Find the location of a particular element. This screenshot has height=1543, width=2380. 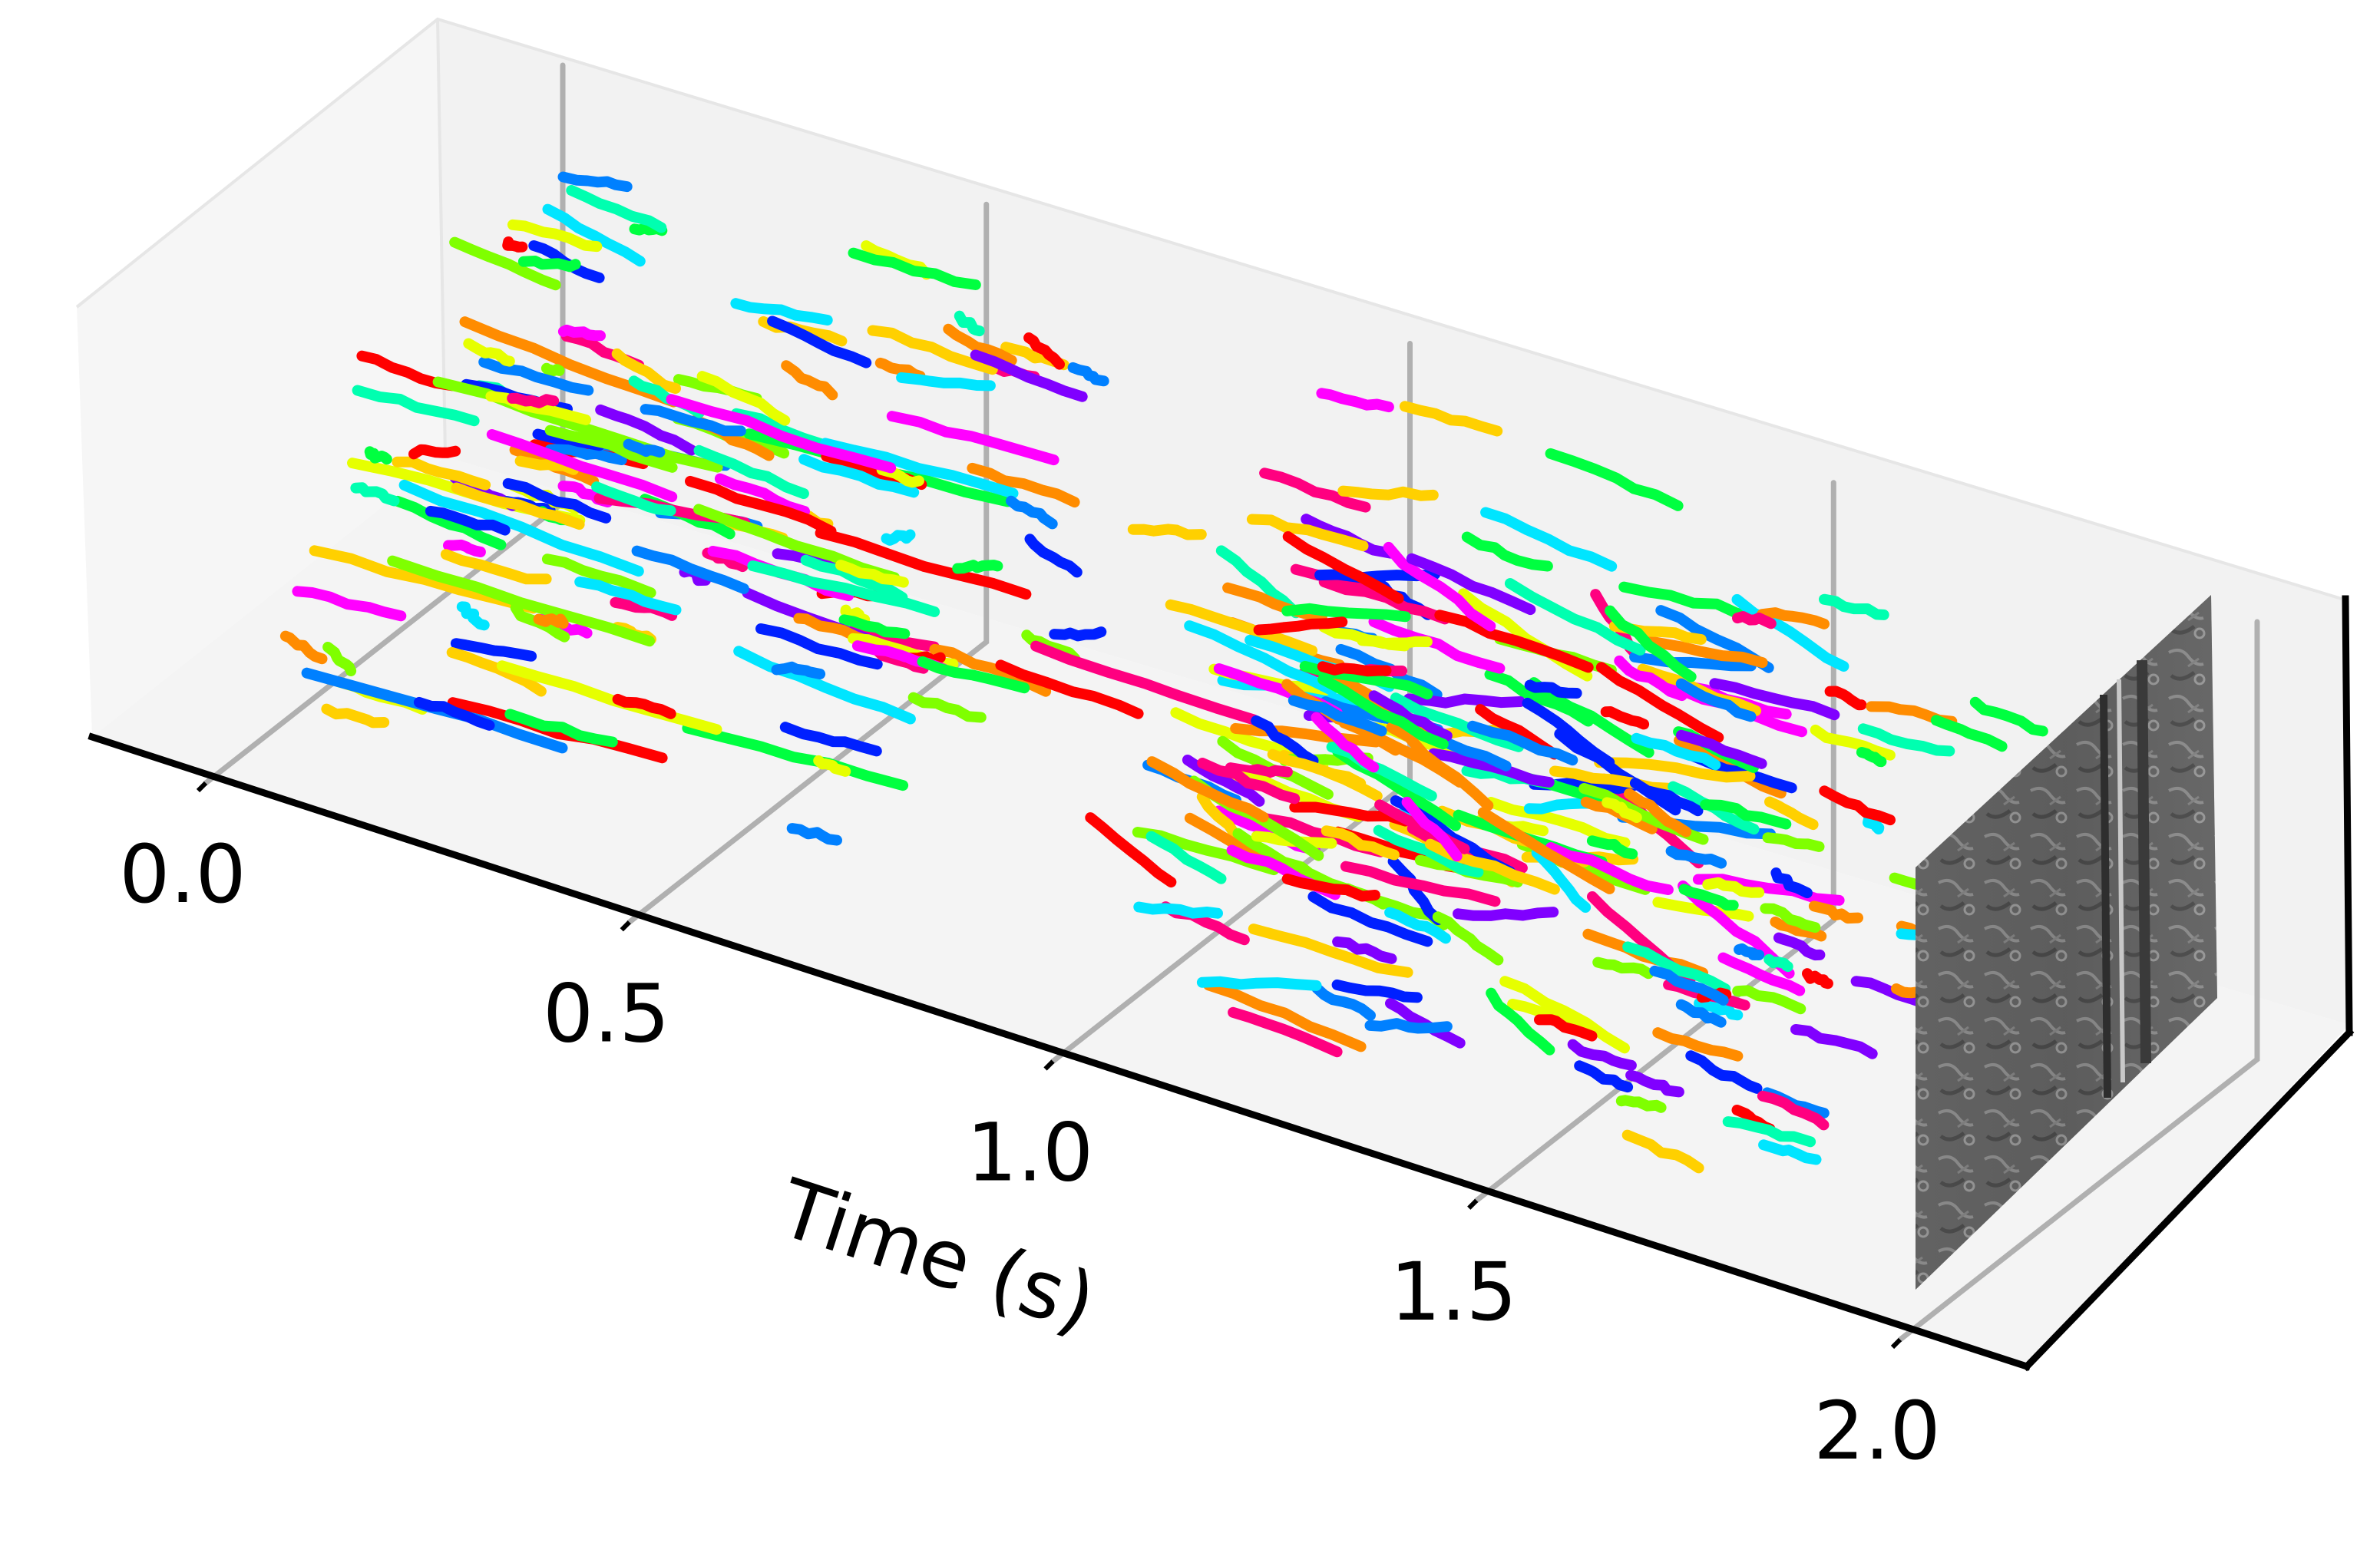

x-tick-mark-1.5 is located at coordinates (1473, 1204).